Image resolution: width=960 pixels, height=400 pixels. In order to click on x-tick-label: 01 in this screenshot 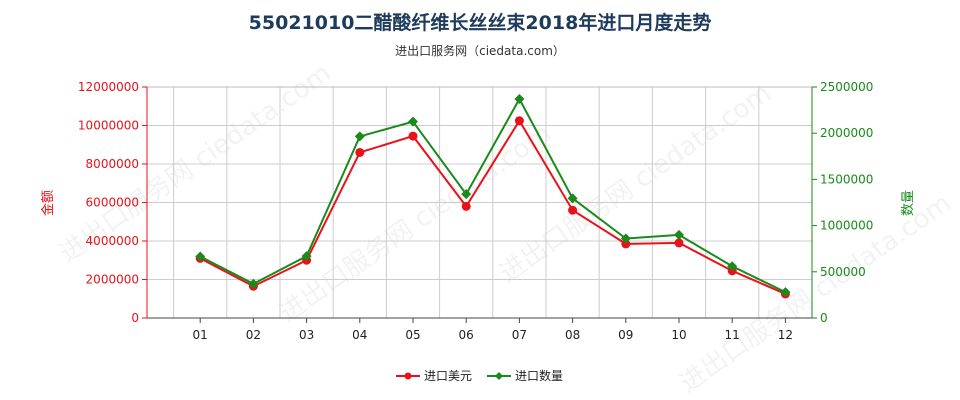, I will do `click(200, 335)`.